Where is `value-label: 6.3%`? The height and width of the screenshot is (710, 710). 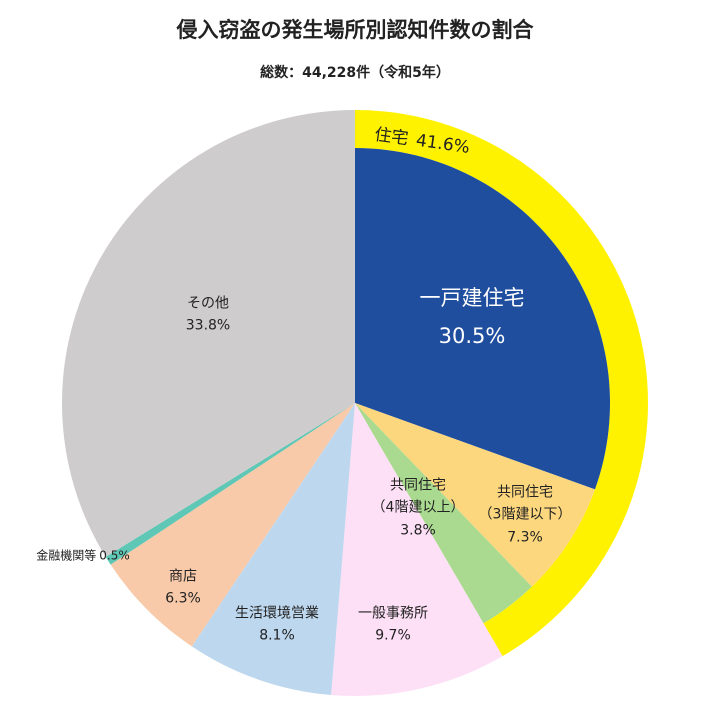
value-label: 6.3% is located at coordinates (183, 599).